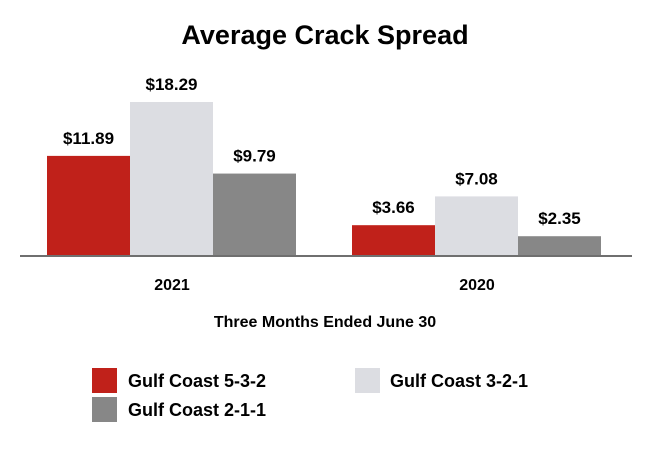  I want to click on data-label-gulf-coast-5-3-2-2021: $11.89, so click(88, 138).